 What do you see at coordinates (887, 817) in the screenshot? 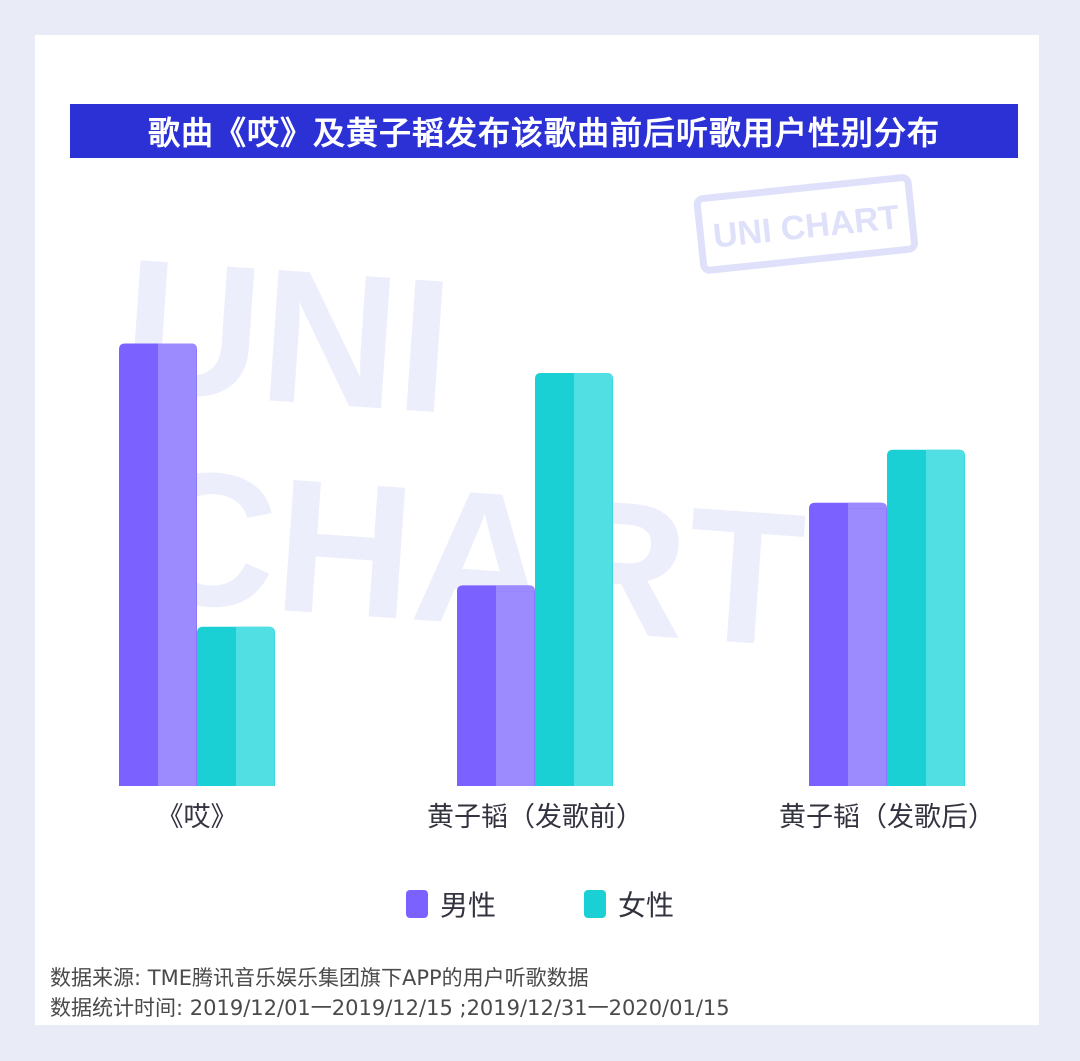
I see `x-tick-label-2: 黄子韬（发歌后）` at bounding box center [887, 817].